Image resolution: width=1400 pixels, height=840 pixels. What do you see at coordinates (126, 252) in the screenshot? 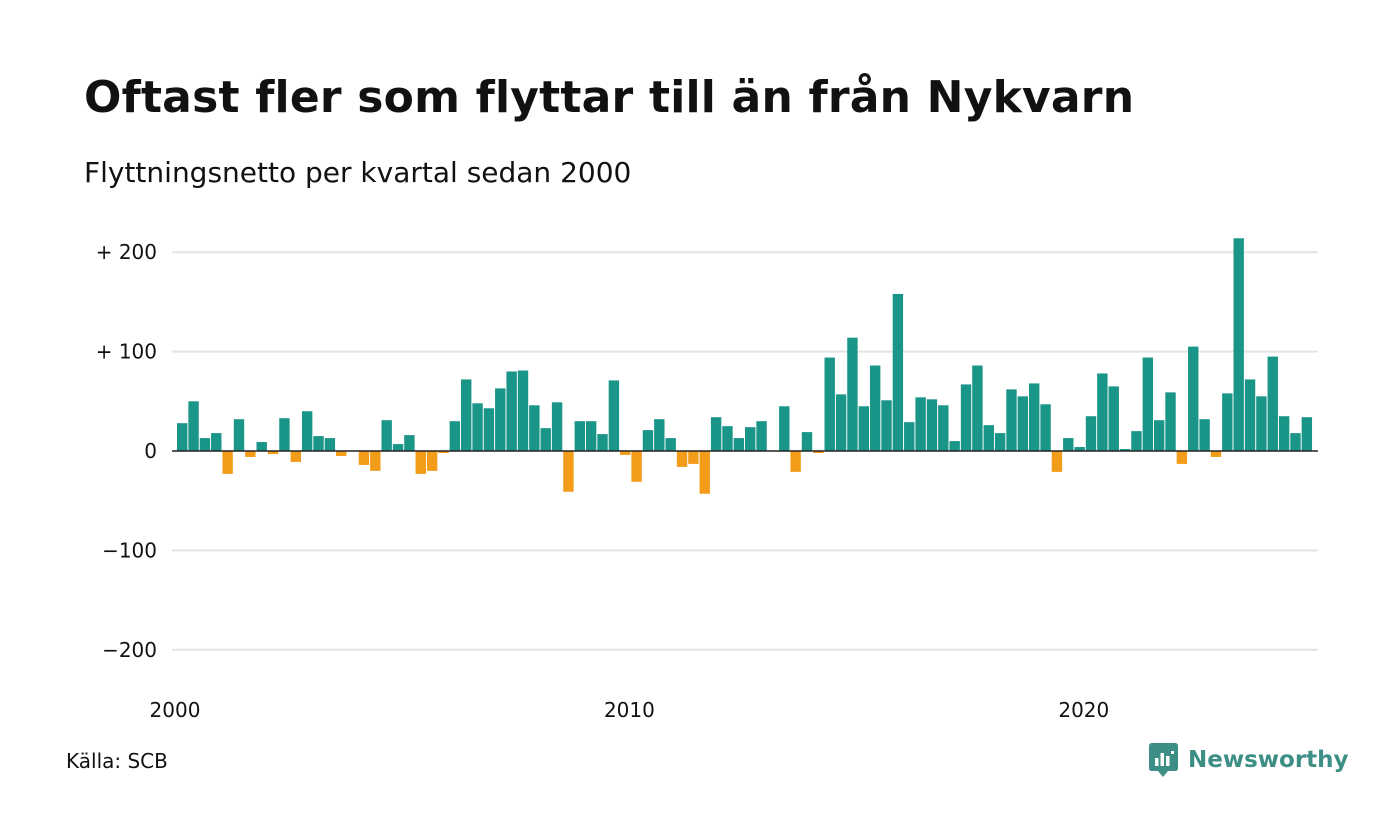
I see `y-tick-label: + 200` at bounding box center [126, 252].